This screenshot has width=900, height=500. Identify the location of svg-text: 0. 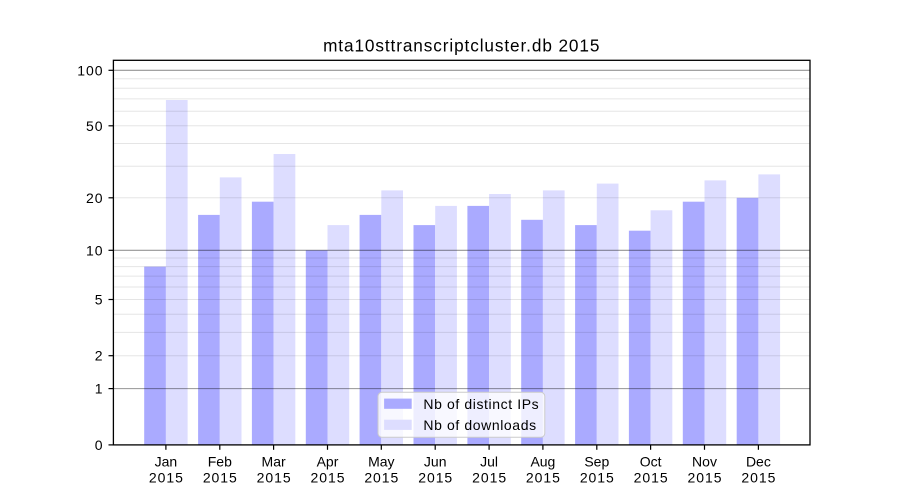
(99, 445).